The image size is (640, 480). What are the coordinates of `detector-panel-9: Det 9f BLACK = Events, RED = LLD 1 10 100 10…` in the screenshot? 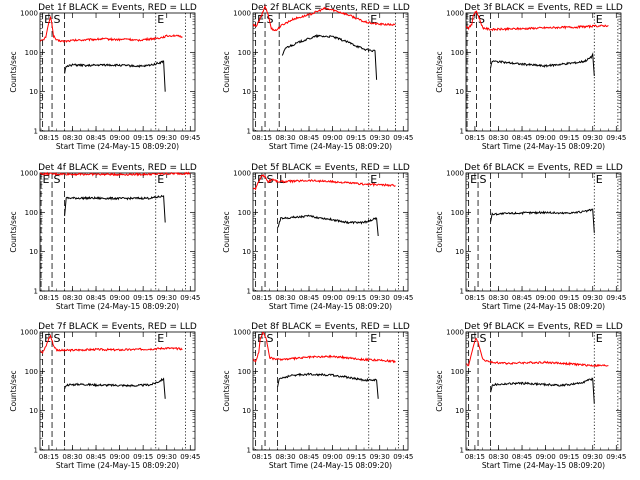 It's located at (530, 396).